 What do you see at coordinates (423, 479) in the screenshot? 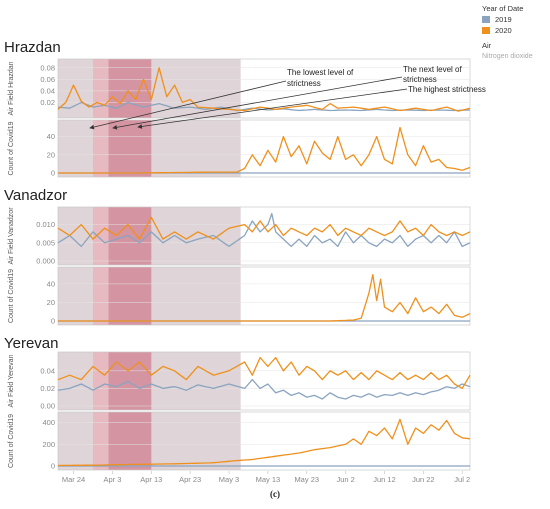
I see `x-tick-label: Jun 22` at bounding box center [423, 479].